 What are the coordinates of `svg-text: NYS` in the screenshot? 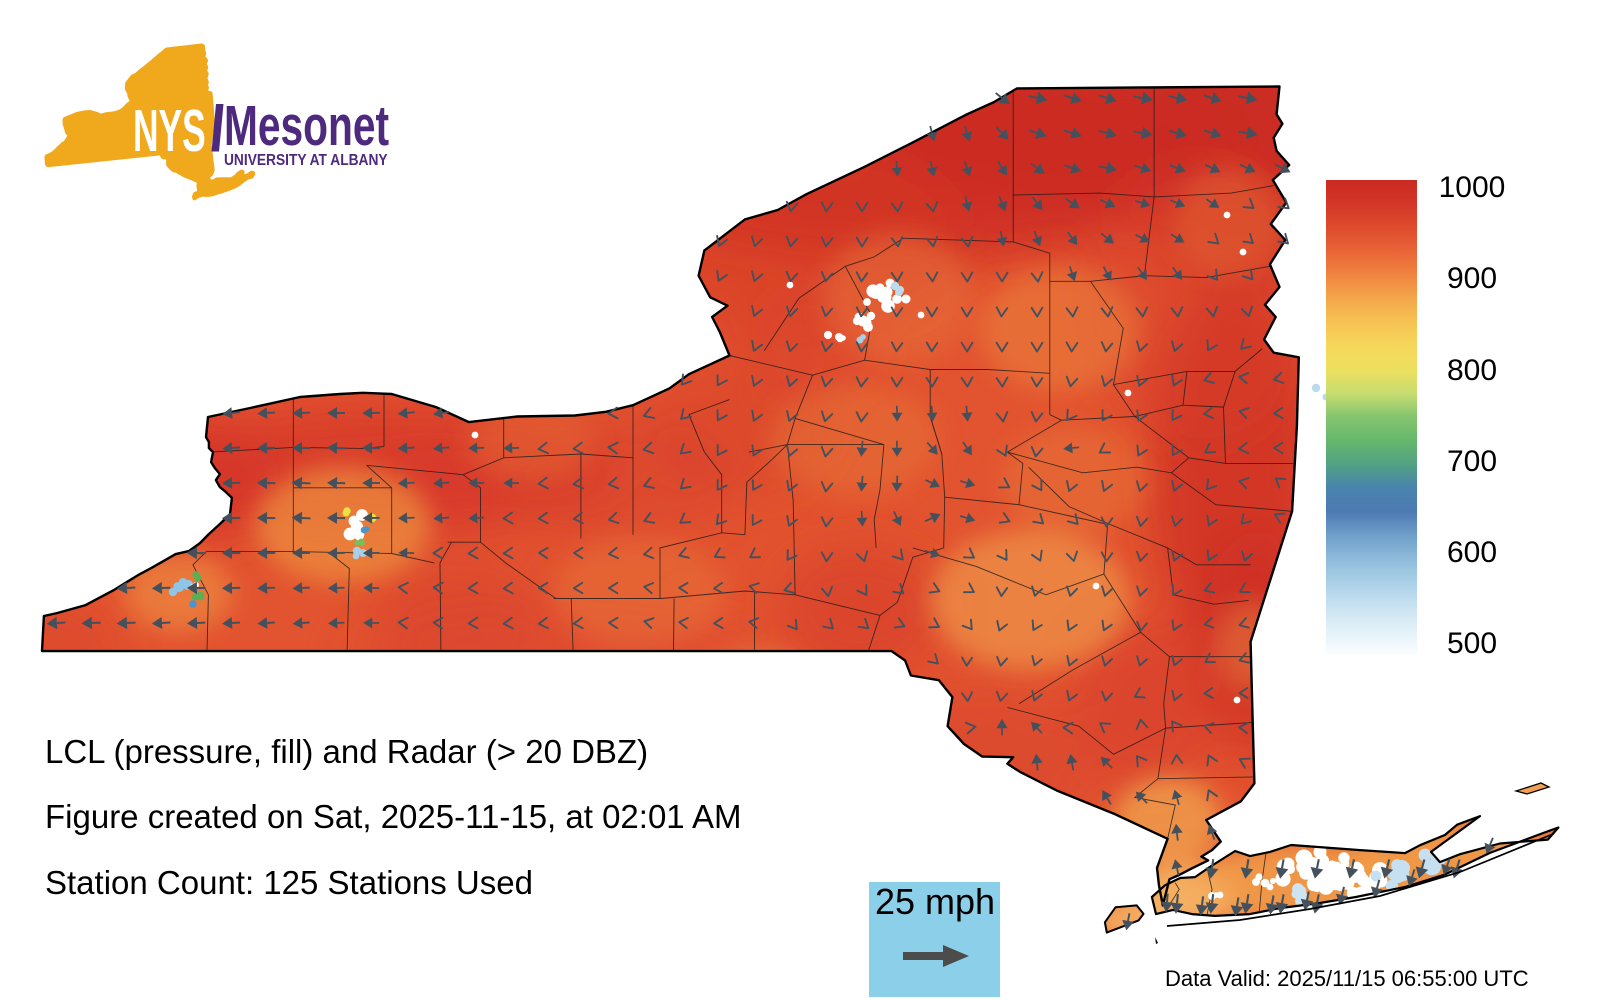 It's located at (169, 131).